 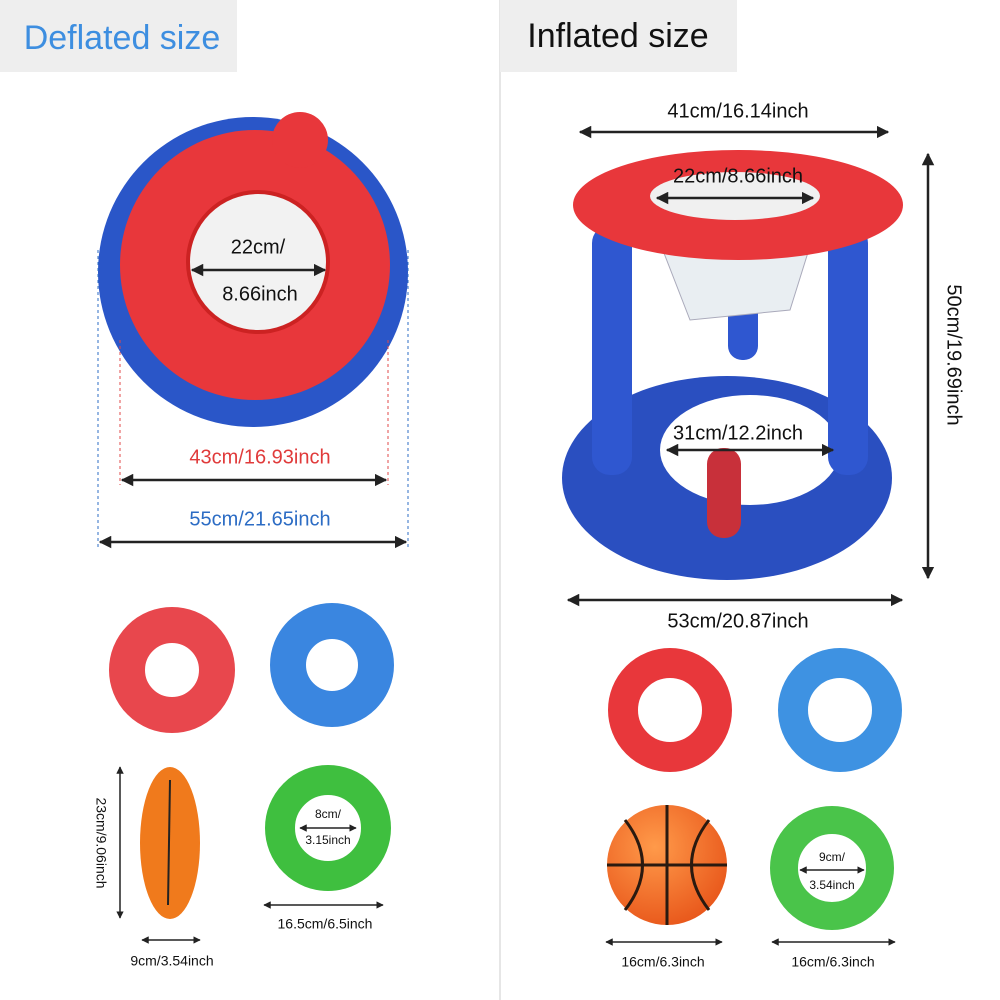 I want to click on dim-label: 16.5cm/6.5inch, so click(x=325, y=924).